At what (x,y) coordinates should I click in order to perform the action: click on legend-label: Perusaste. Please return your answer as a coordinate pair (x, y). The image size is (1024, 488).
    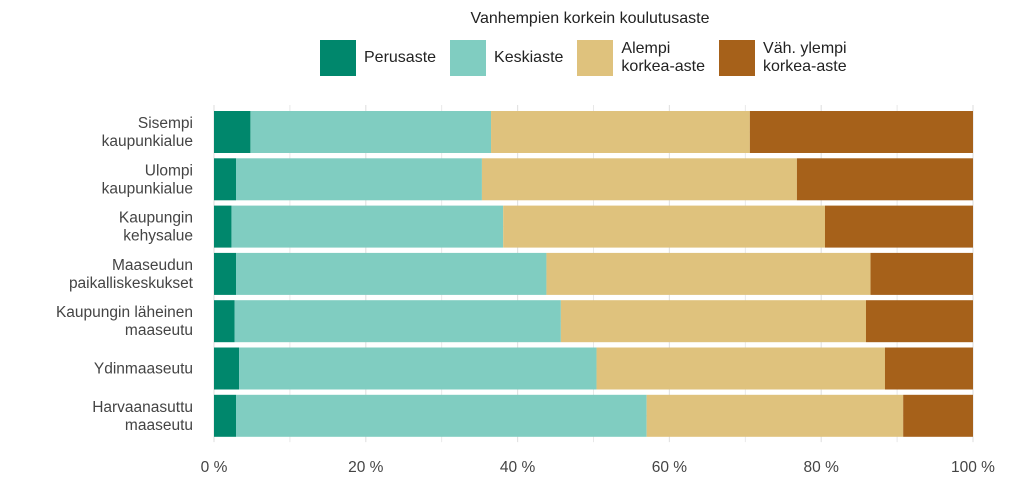
    Looking at the image, I should click on (400, 57).